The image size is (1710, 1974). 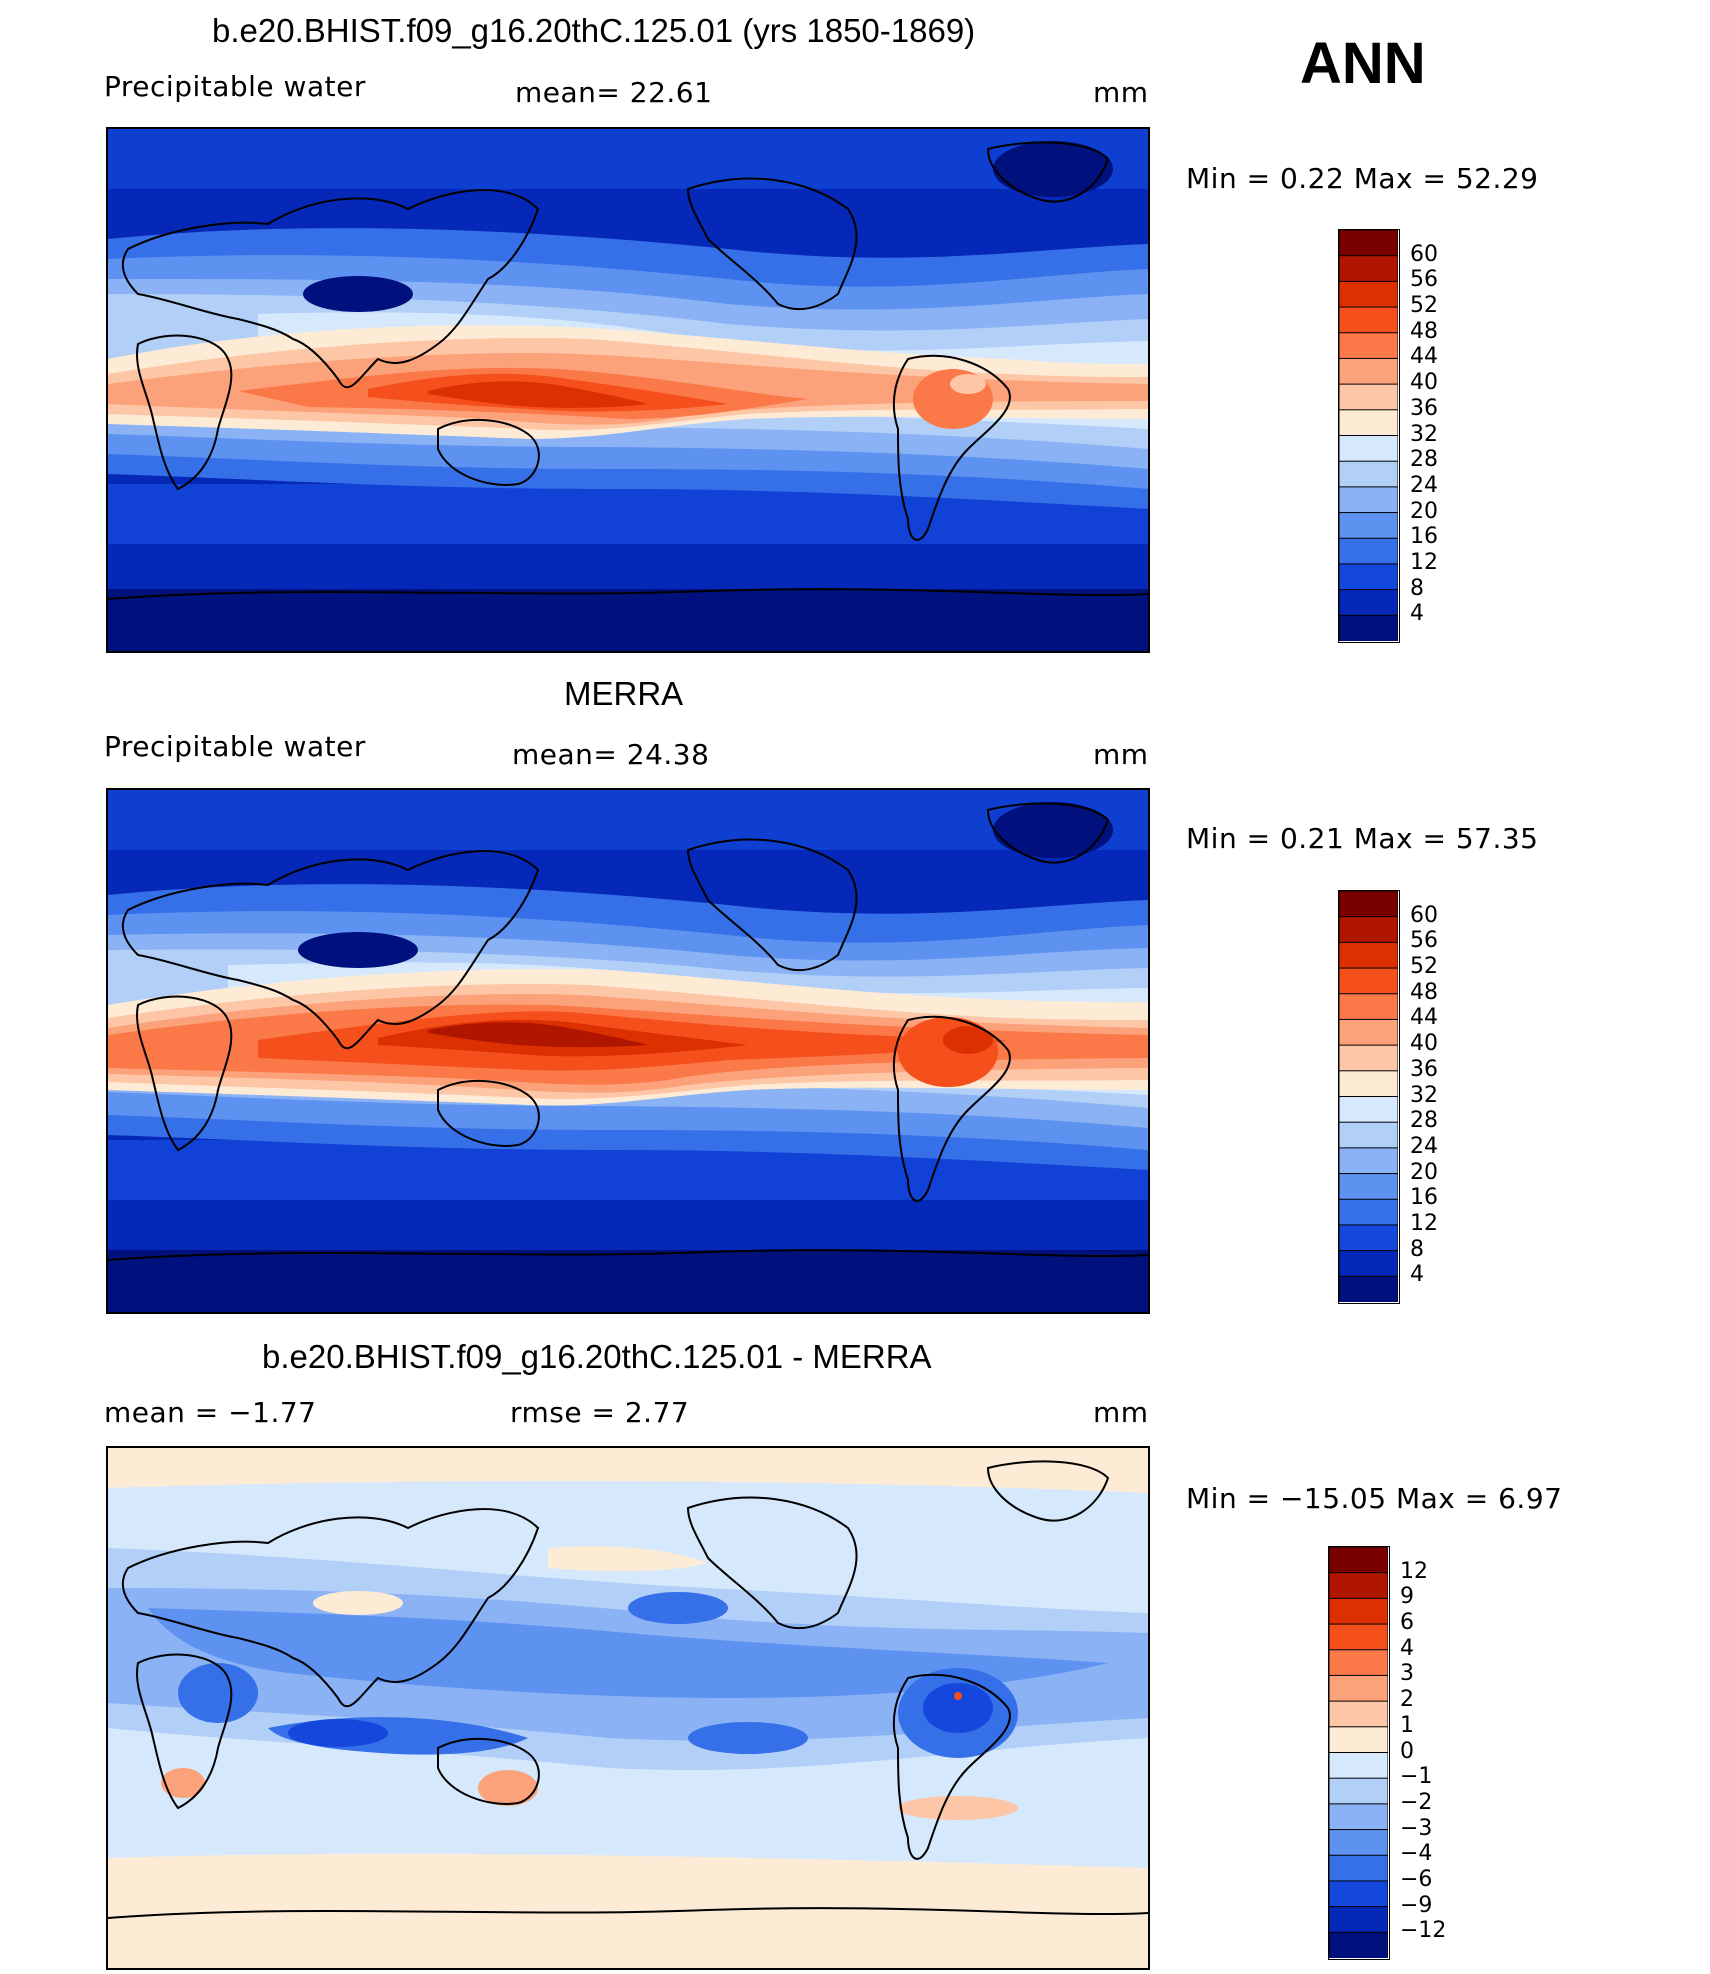 I want to click on panel2-variable-label: Precipitable water, so click(x=235, y=746).